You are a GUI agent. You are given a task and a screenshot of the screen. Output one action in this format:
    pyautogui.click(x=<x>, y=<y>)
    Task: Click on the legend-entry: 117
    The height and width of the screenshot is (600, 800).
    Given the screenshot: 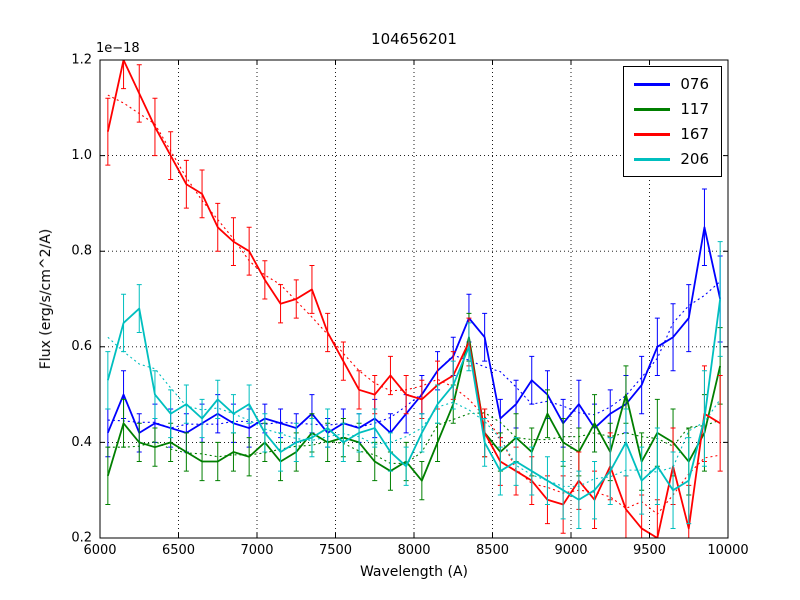 What is the action you would take?
    pyautogui.click(x=671, y=109)
    